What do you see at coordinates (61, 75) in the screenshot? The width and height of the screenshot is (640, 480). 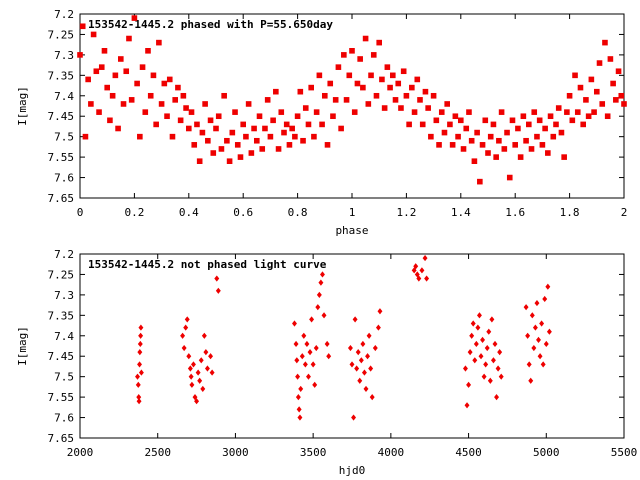 I see `y-tick-label: 7.35` at bounding box center [61, 75].